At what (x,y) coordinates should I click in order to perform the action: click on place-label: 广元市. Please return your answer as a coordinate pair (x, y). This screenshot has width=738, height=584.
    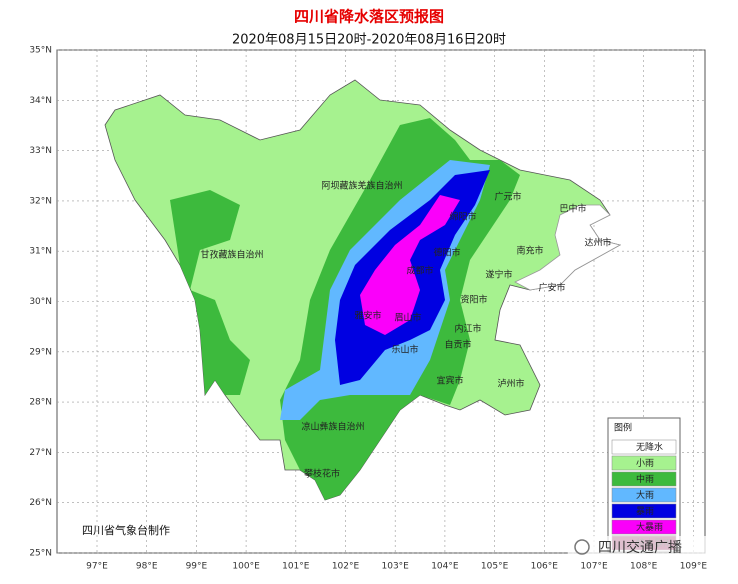
    Looking at the image, I should click on (507, 197).